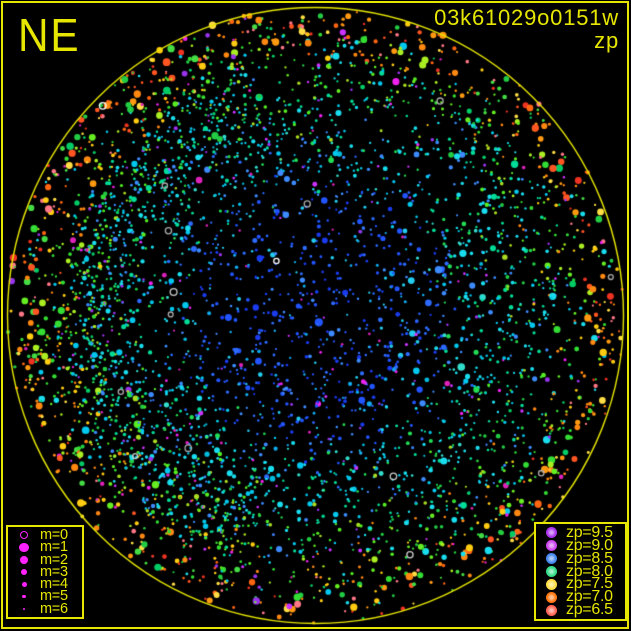  I want to click on zeropoint-legend-row: zp=9.0, so click(582, 545).